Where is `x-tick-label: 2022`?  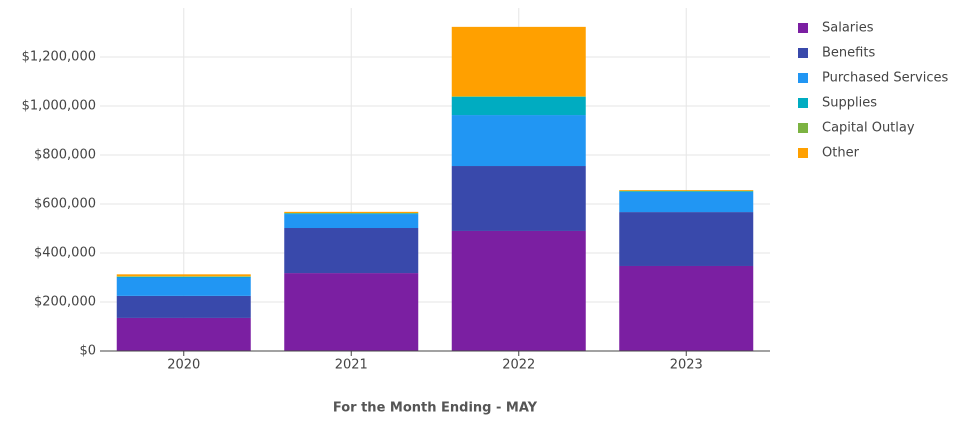 x-tick-label: 2022 is located at coordinates (518, 365).